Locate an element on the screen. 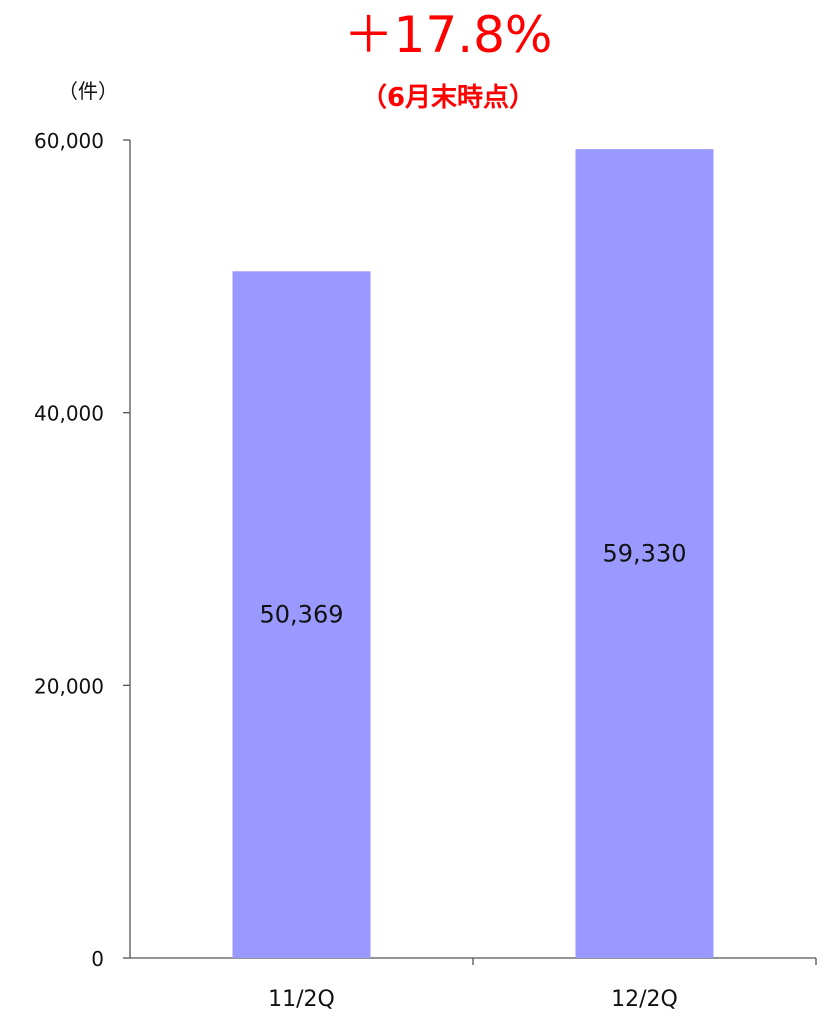 The width and height of the screenshot is (823, 1023). y-tick-label: 60,000 is located at coordinates (69, 141).